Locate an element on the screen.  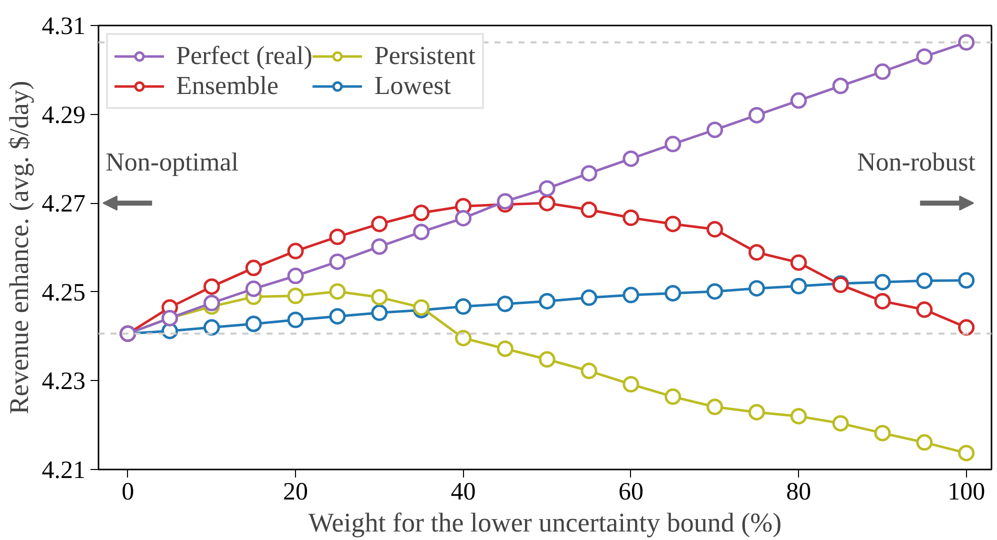
y-tick-label: 4.29 is located at coordinates (64, 115).